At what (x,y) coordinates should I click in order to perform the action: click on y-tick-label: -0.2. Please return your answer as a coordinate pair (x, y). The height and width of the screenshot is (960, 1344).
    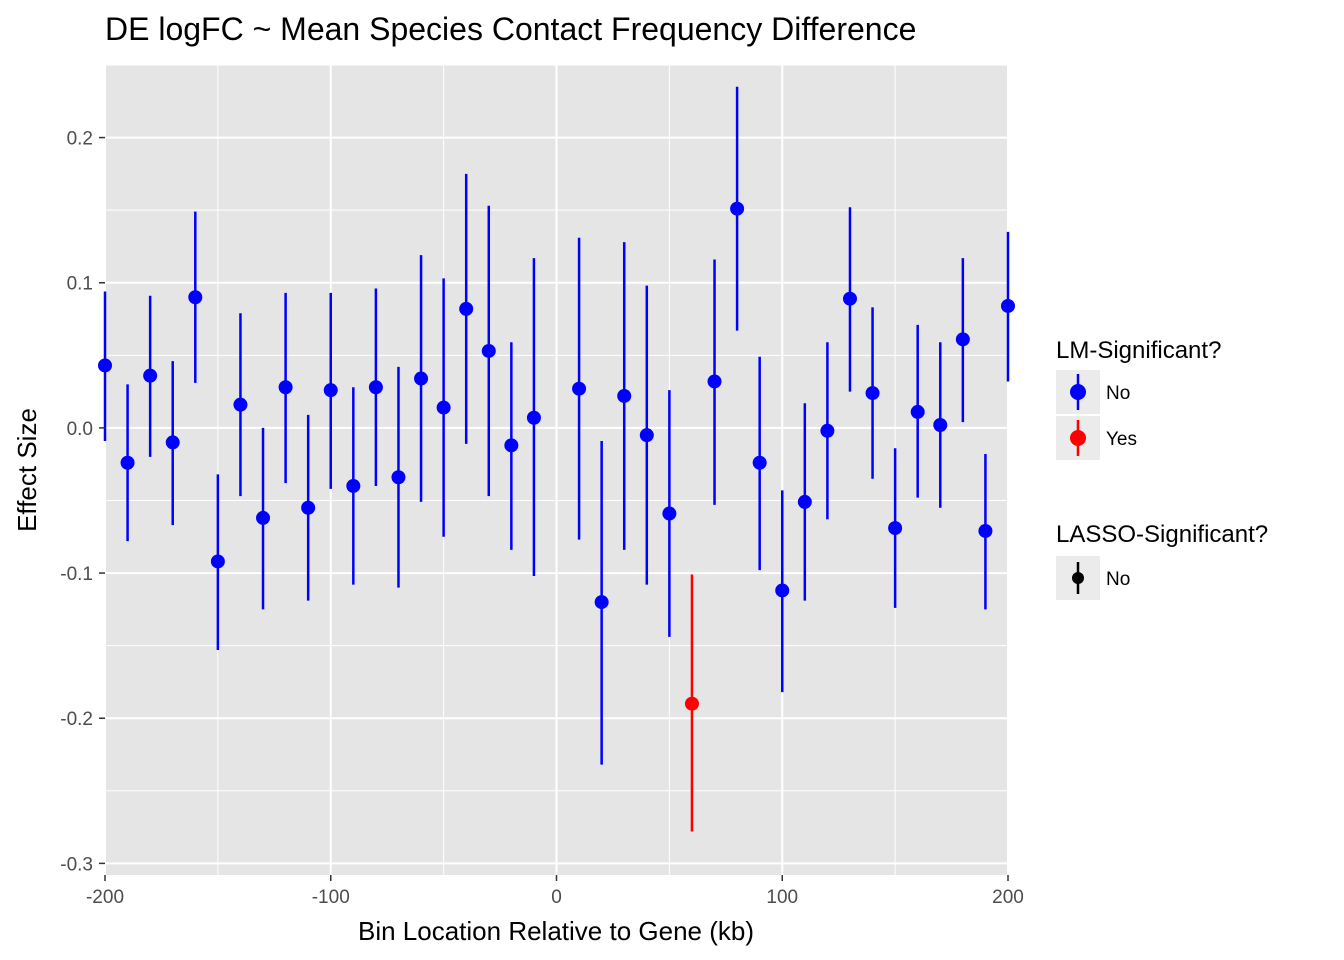
    Looking at the image, I should click on (76, 719).